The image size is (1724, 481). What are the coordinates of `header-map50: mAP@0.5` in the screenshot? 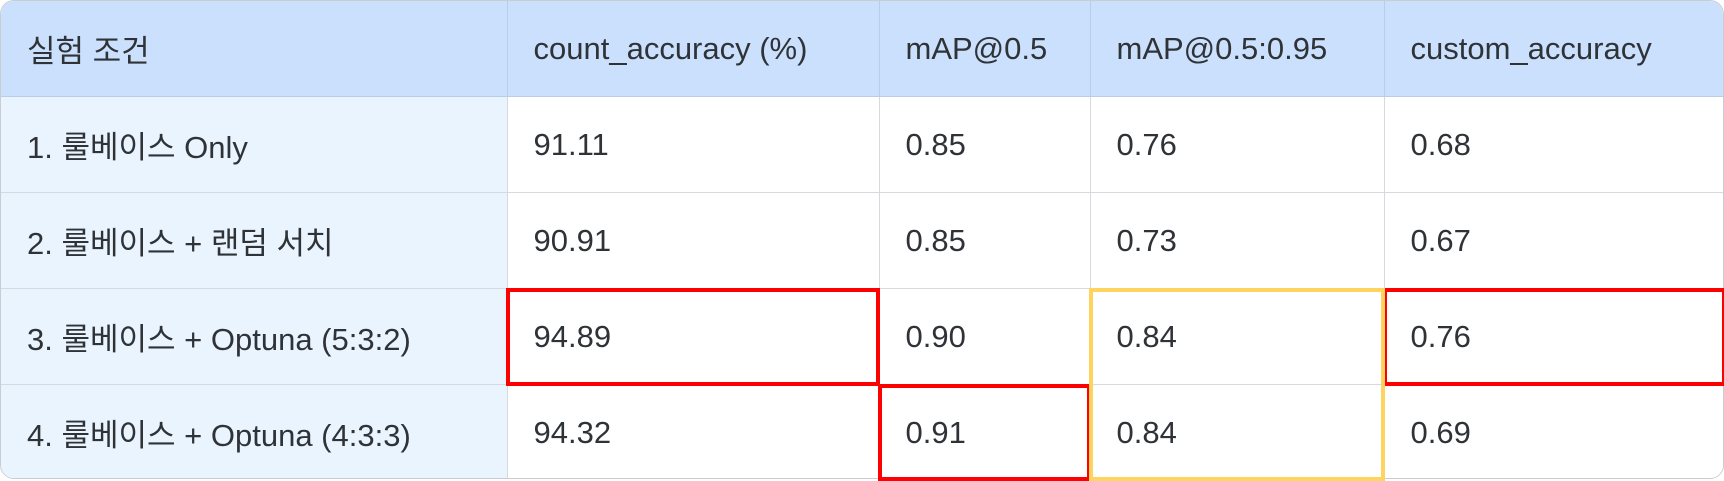 It's located at (984, 49).